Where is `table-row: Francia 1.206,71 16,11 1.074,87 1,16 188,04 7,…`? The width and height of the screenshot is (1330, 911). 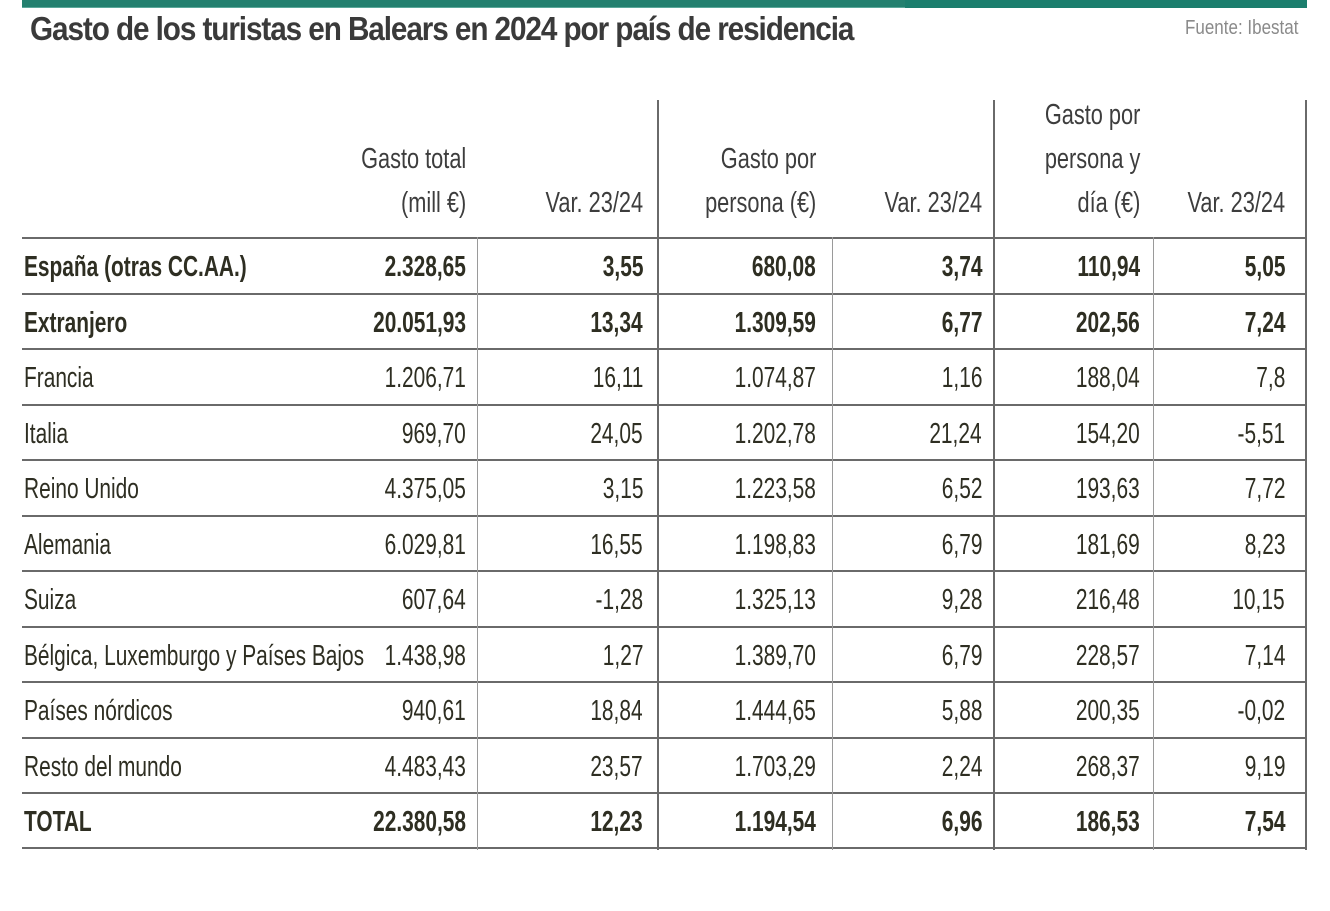
table-row: Francia 1.206,71 16,11 1.074,87 1,16 188,04 7,… is located at coordinates (664, 375).